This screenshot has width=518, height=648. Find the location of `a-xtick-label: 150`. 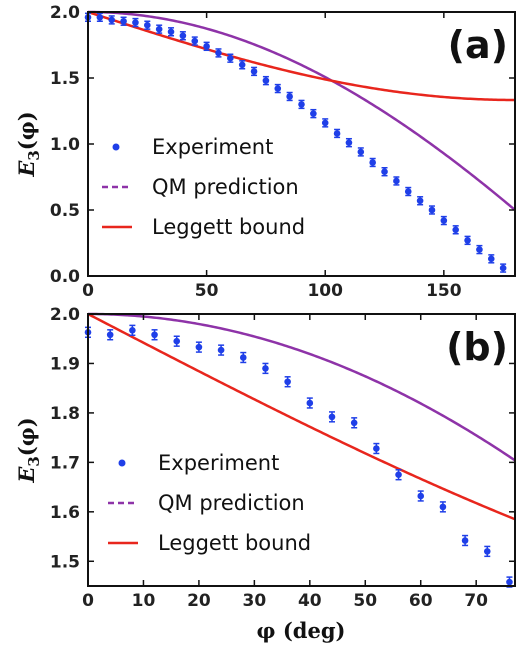

a-xtick-label: 150 is located at coordinates (444, 291).